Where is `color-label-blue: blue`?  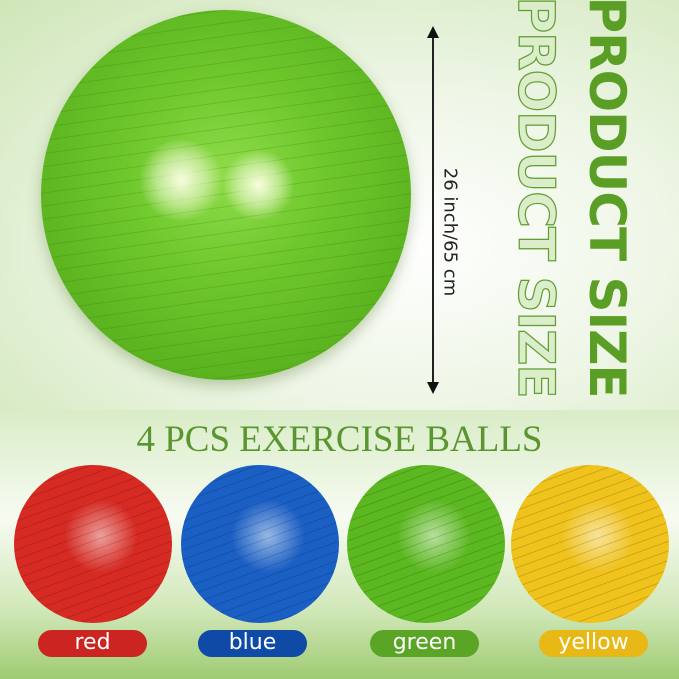
color-label-blue: blue is located at coordinates (252, 643).